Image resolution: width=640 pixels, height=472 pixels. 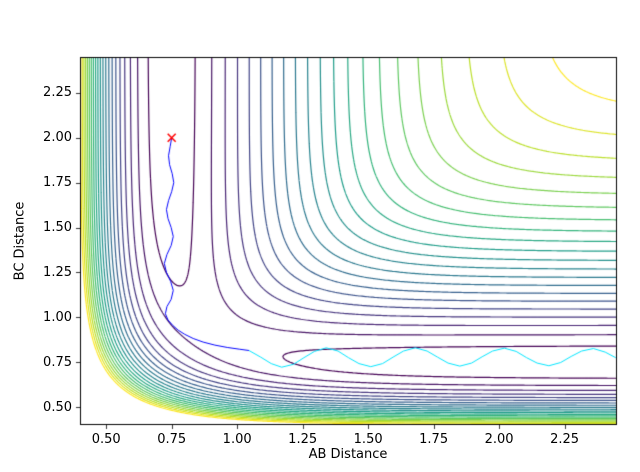 I want to click on y-tick-label: 2.25, so click(x=57, y=93).